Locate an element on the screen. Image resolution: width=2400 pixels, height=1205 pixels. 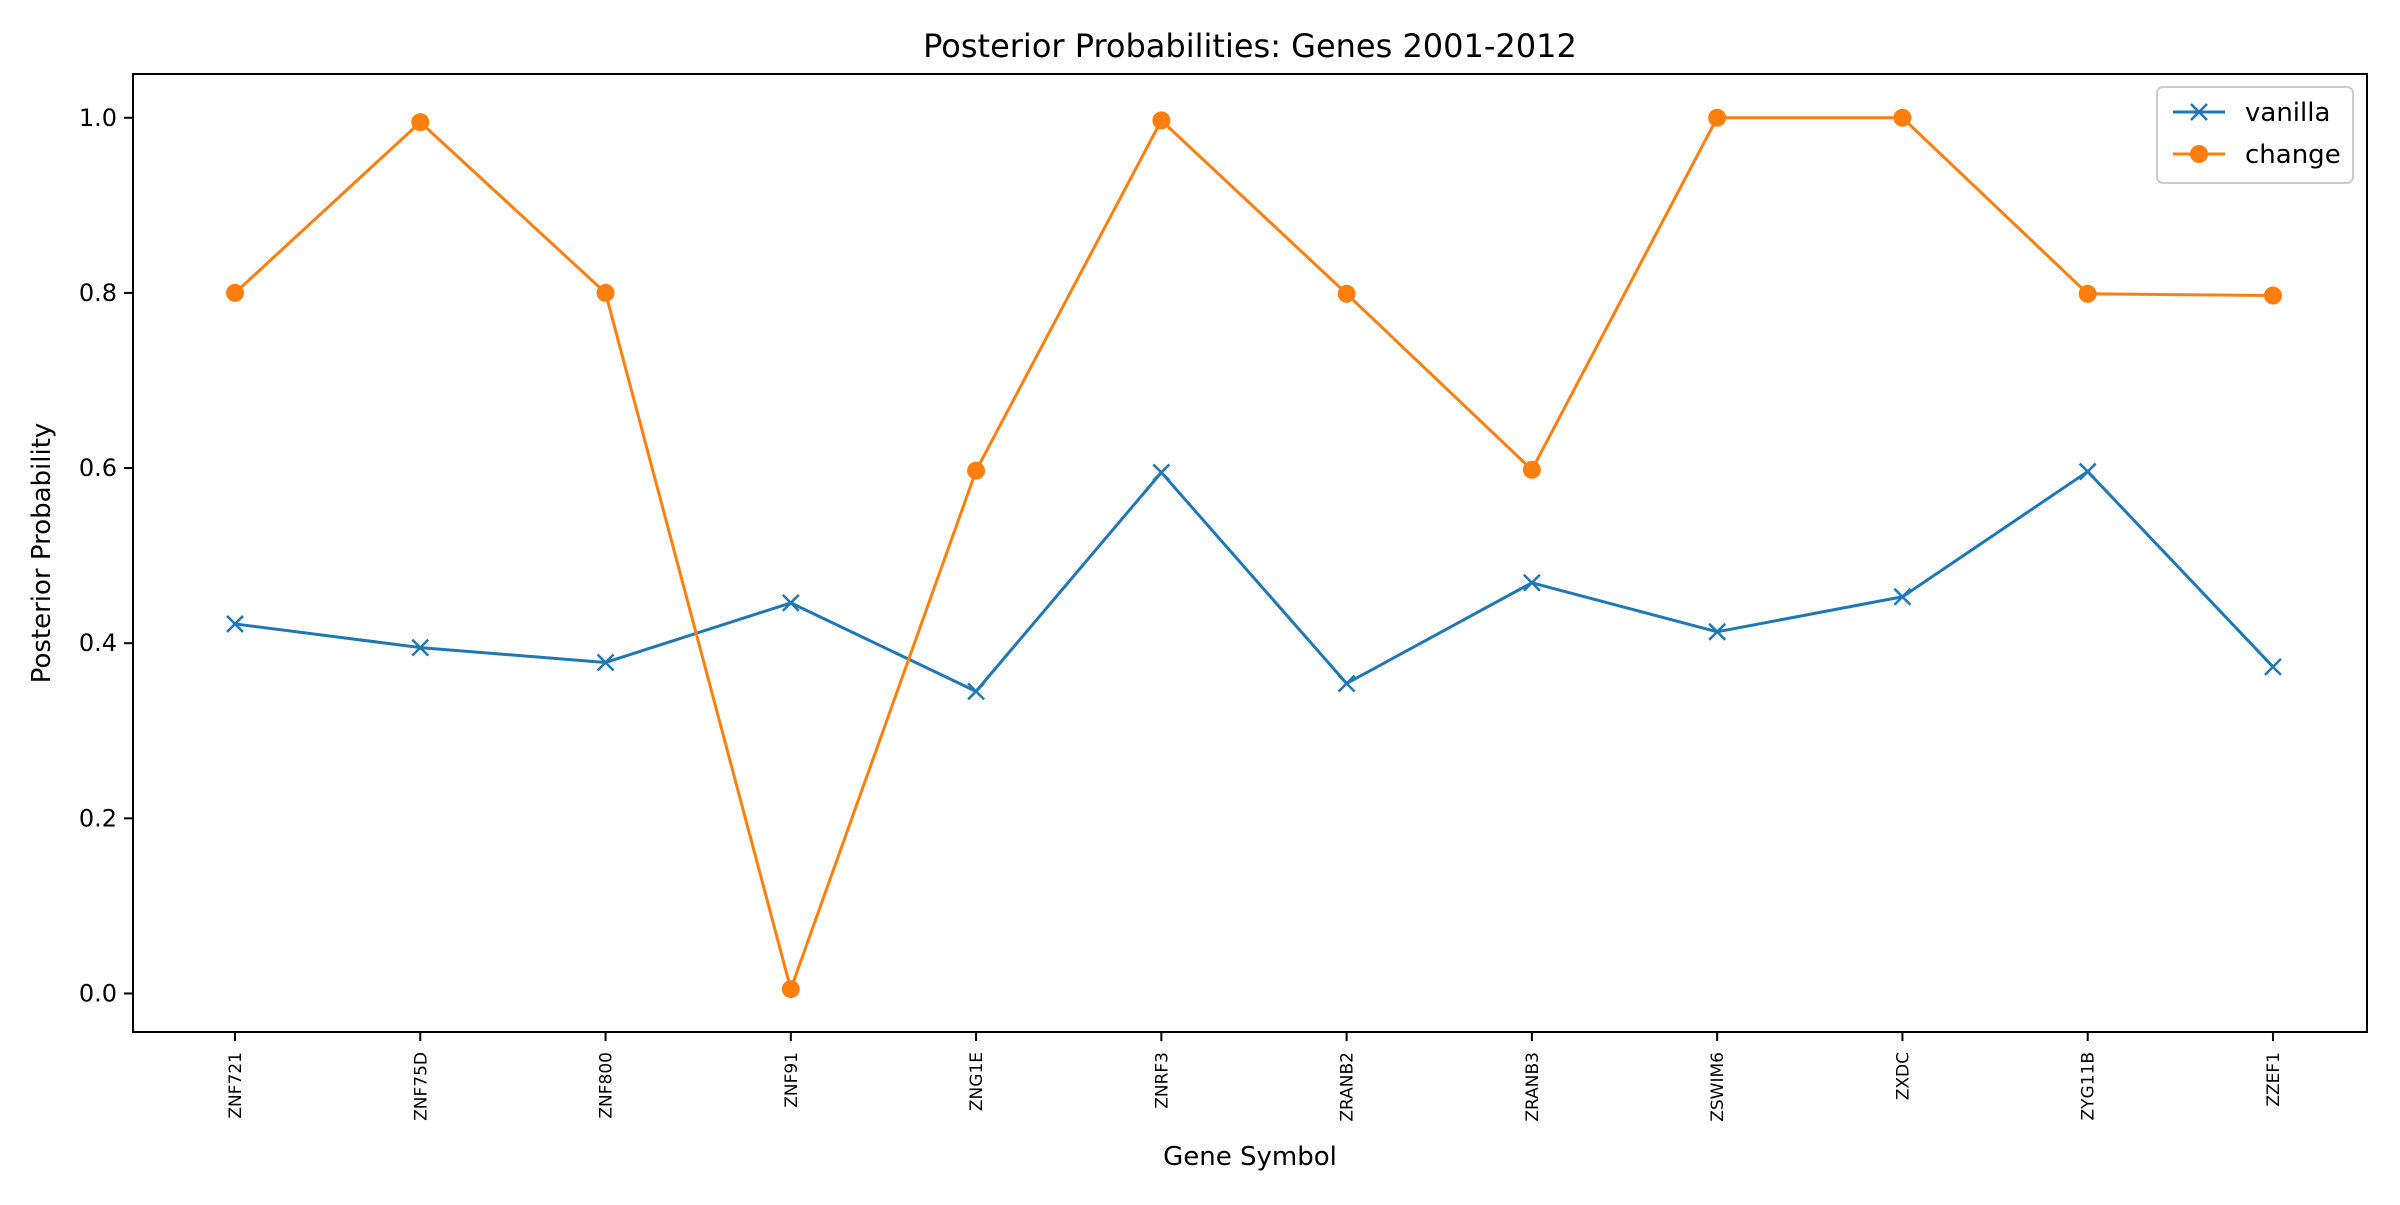
y-axis-label: Posterior Probability is located at coordinates (42, 553).